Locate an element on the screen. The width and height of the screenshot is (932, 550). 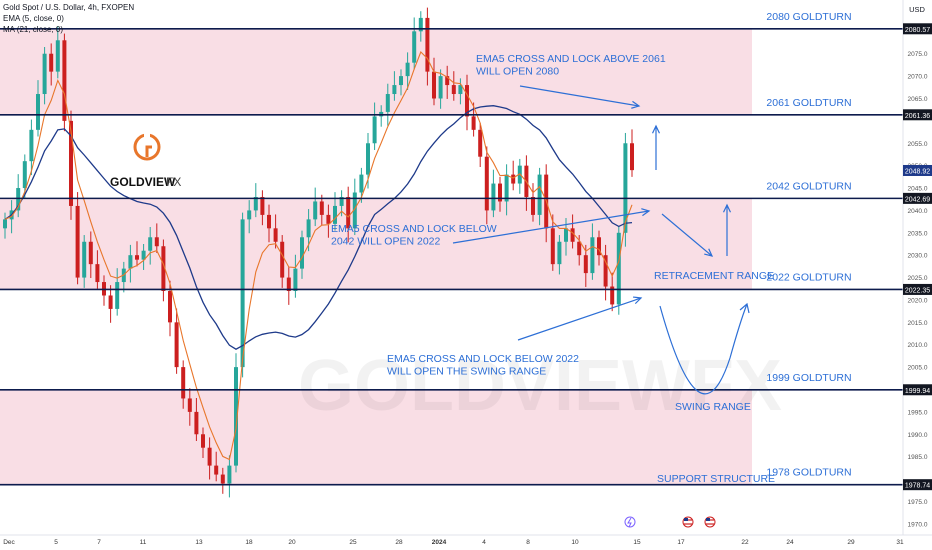
x-tick-label: 10 is located at coordinates (575, 542).